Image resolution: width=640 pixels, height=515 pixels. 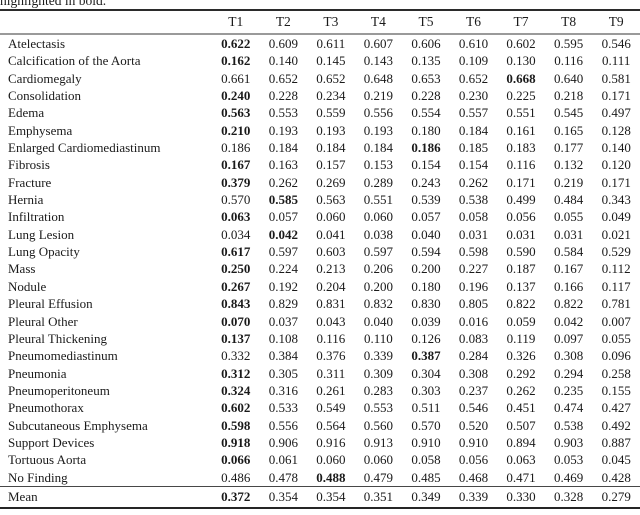 What do you see at coordinates (236, 165) in the screenshot?
I see `value-cell-best: 0.167` at bounding box center [236, 165].